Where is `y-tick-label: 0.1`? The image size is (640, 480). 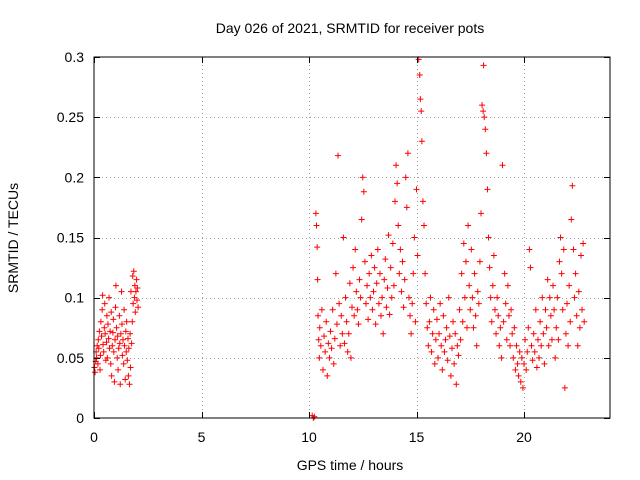
y-tick-label: 0.1 is located at coordinates (75, 298).